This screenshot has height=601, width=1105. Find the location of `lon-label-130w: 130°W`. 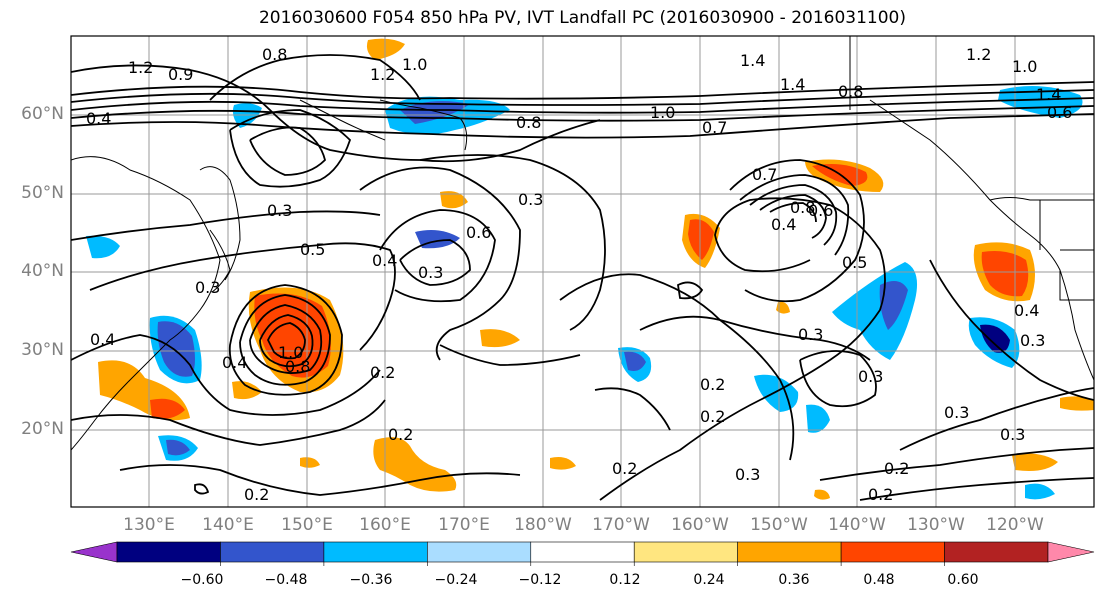

lon-label-130w: 130°W is located at coordinates (936, 525).